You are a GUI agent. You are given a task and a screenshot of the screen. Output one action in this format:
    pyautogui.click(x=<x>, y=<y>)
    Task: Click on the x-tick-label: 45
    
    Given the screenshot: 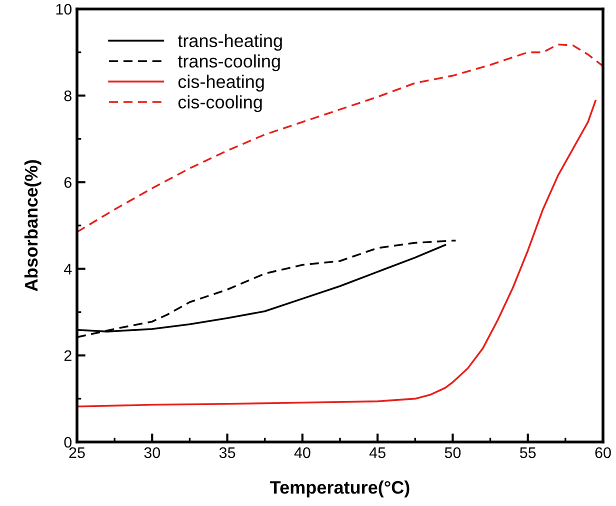 What is the action you would take?
    pyautogui.click(x=377, y=452)
    